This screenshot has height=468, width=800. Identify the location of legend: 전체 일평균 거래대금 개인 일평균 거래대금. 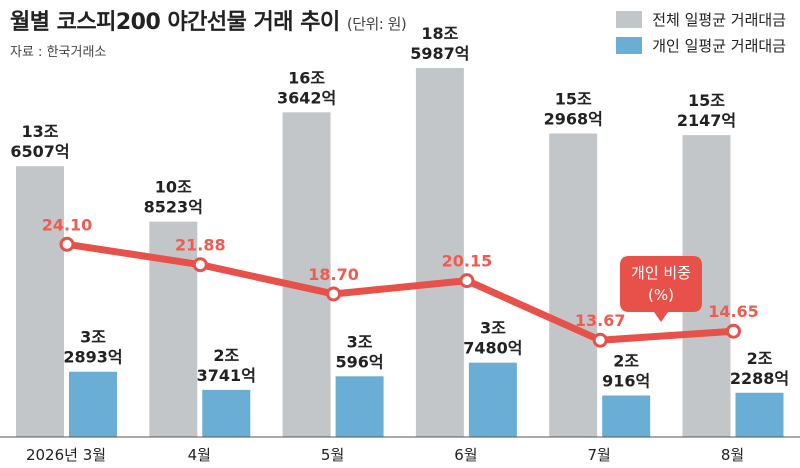
(701, 32).